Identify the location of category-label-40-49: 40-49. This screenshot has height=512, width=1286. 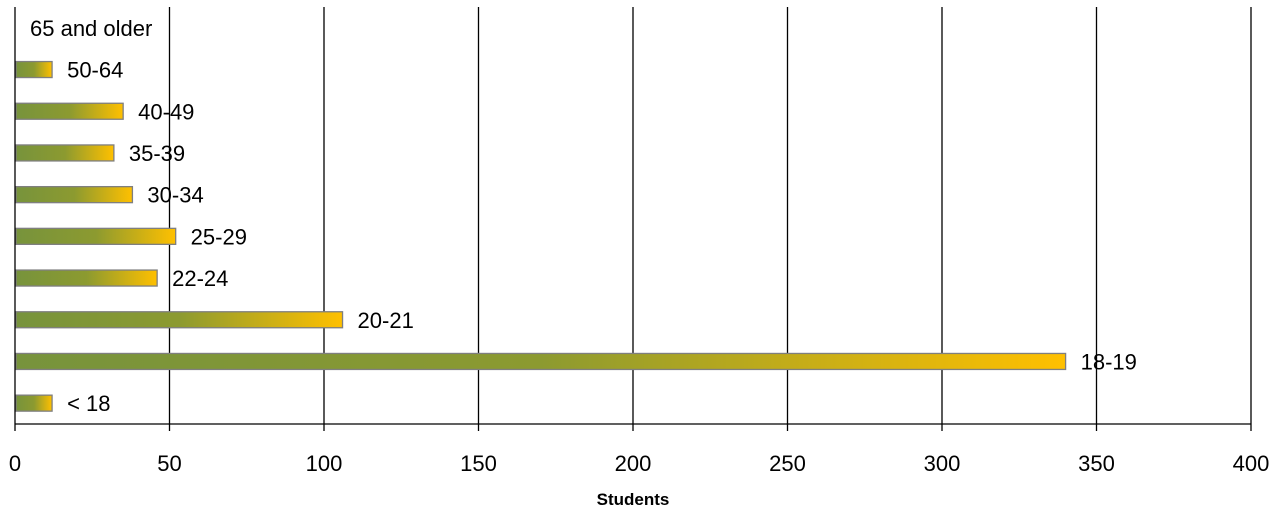
(166, 111).